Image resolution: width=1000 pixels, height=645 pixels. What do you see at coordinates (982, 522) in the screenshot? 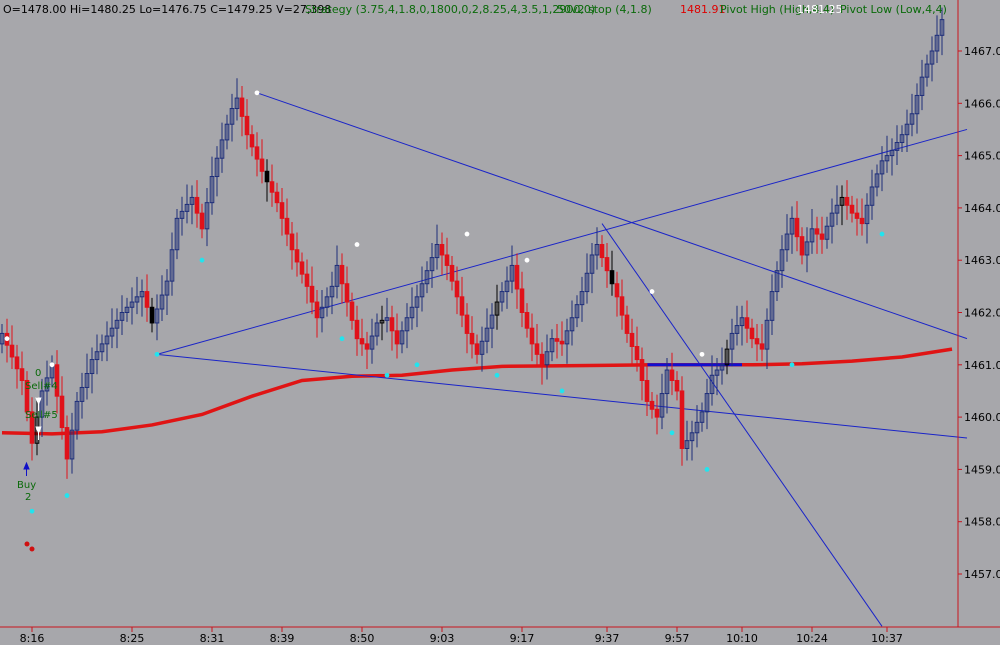
I see `y-tick-label: 1458.00` at bounding box center [982, 522].